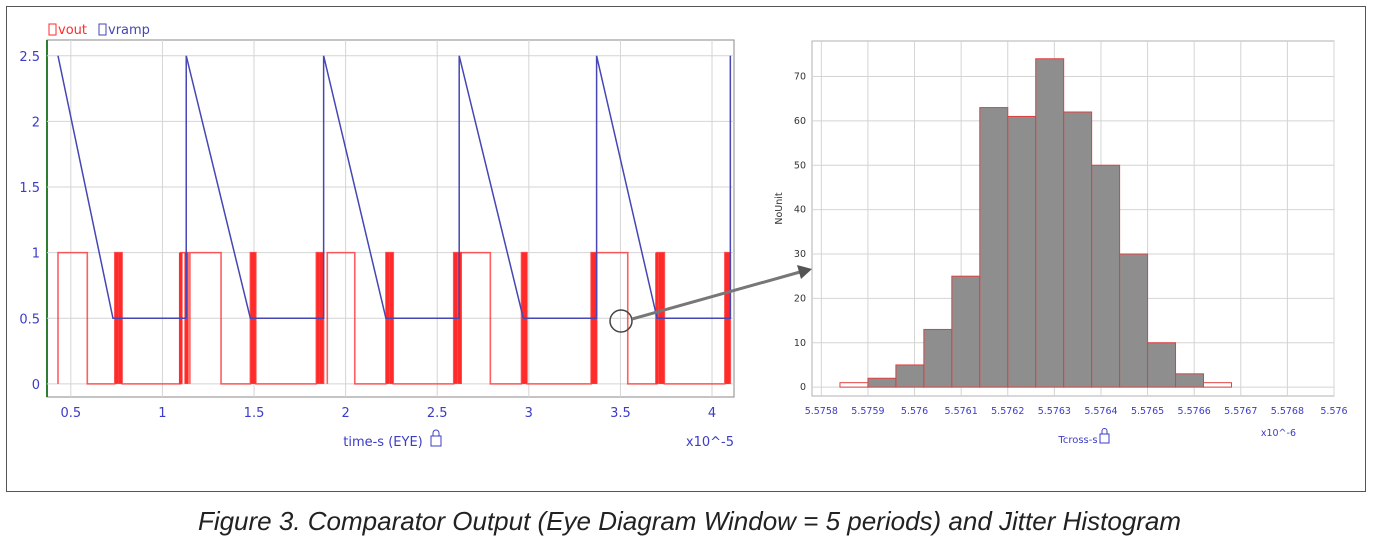 This screenshot has width=1379, height=549. Describe the element at coordinates (29, 319) in the screenshot. I see `eye-y-tick-label: 0.5` at that location.